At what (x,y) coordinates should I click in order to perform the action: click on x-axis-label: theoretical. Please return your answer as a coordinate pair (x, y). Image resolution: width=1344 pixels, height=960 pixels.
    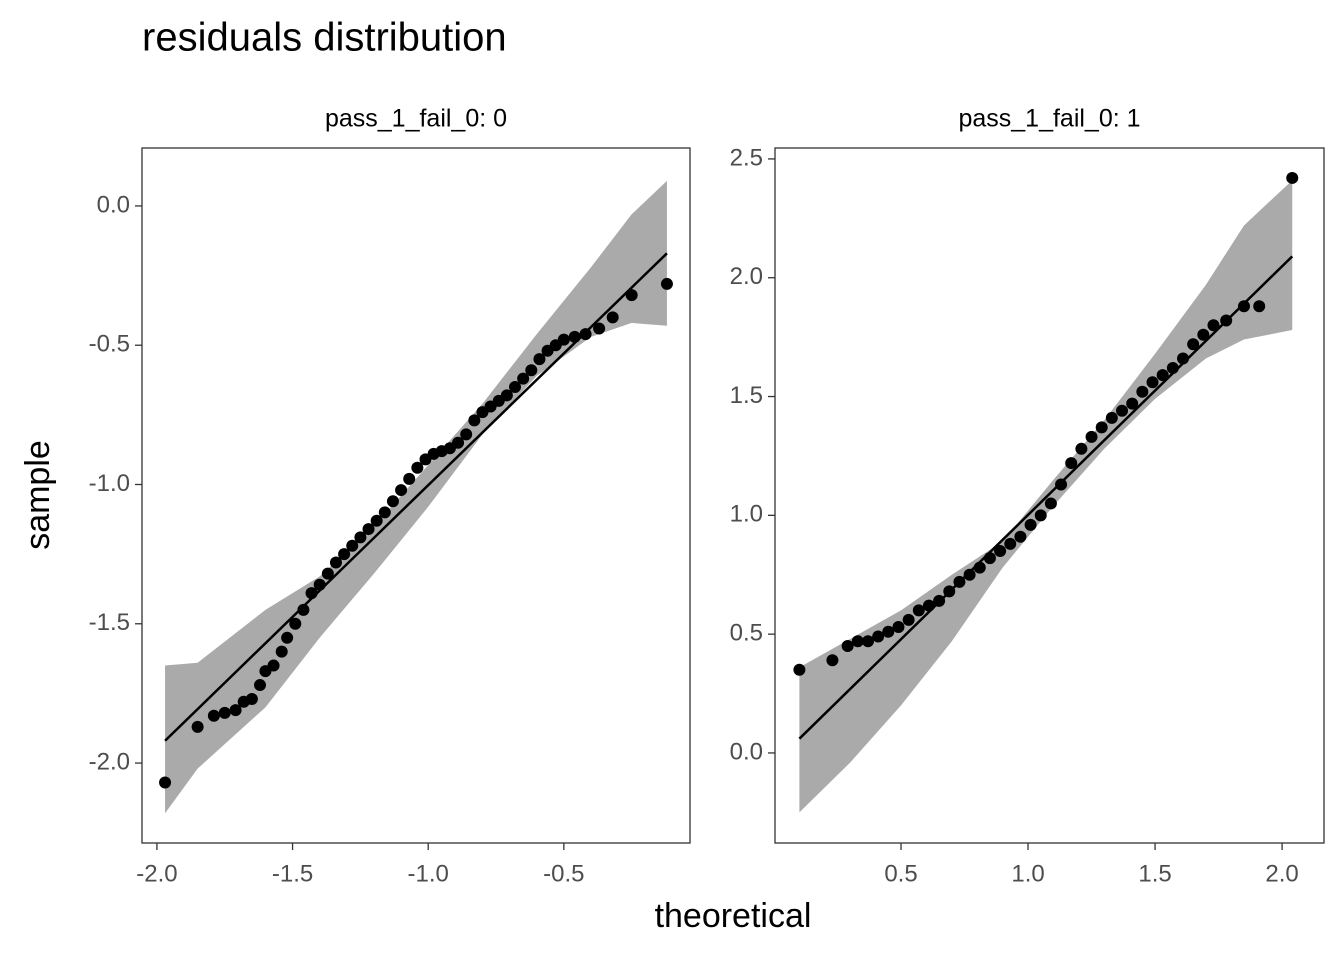
    Looking at the image, I should click on (733, 916).